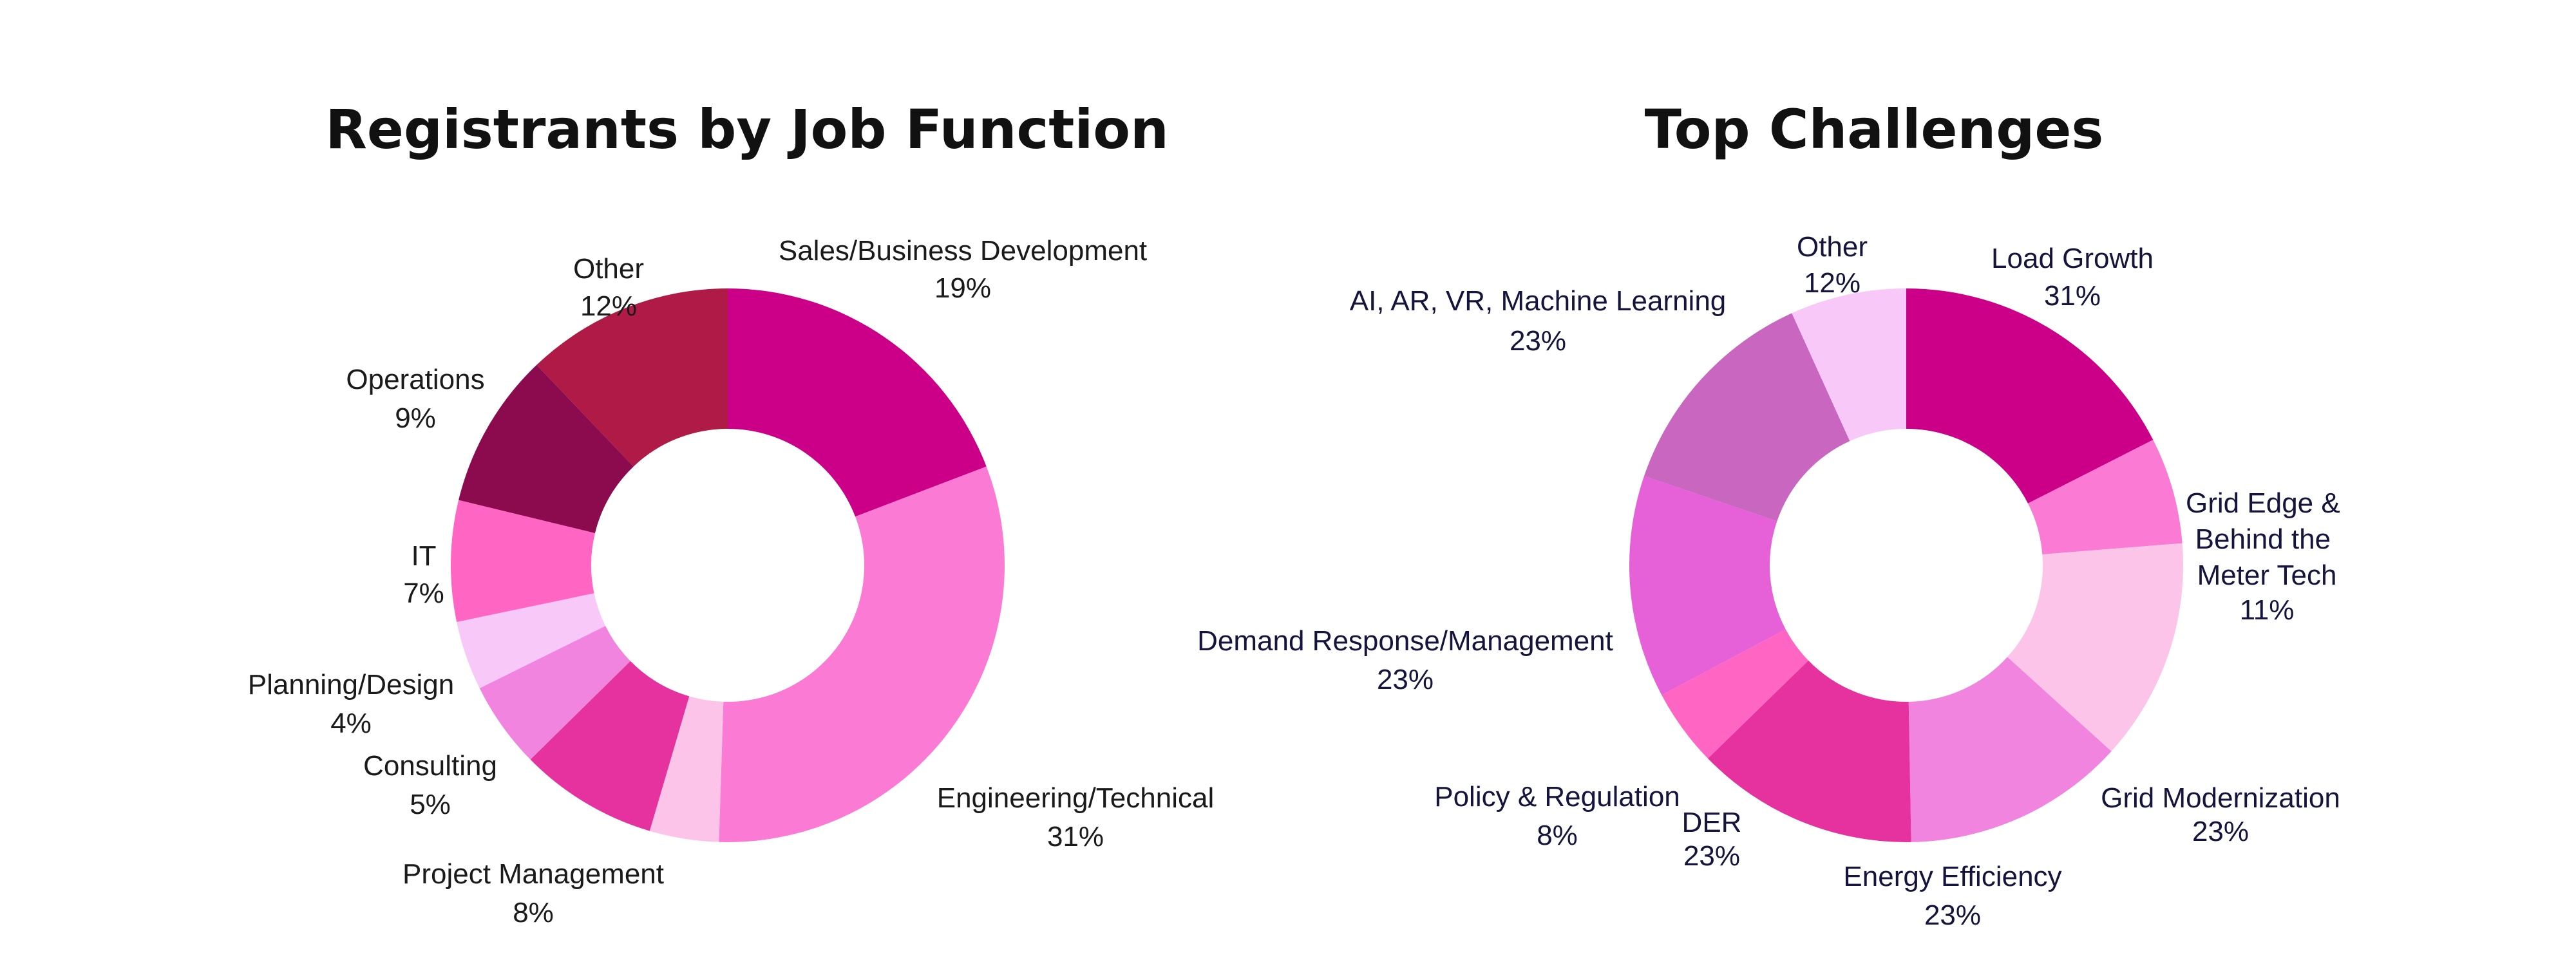  What do you see at coordinates (430, 766) in the screenshot?
I see `slice-label-name: Consulting` at bounding box center [430, 766].